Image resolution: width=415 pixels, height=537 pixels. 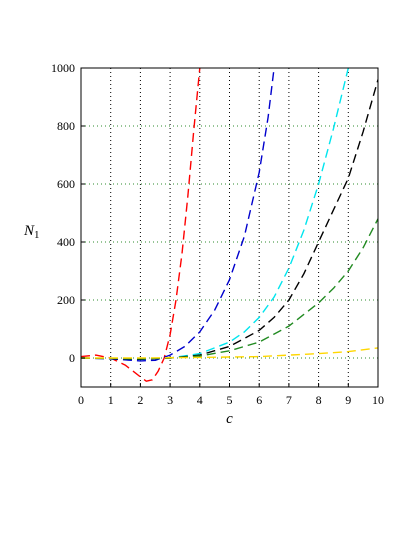 I want to click on y-tick-label: 600, so click(x=66, y=184).